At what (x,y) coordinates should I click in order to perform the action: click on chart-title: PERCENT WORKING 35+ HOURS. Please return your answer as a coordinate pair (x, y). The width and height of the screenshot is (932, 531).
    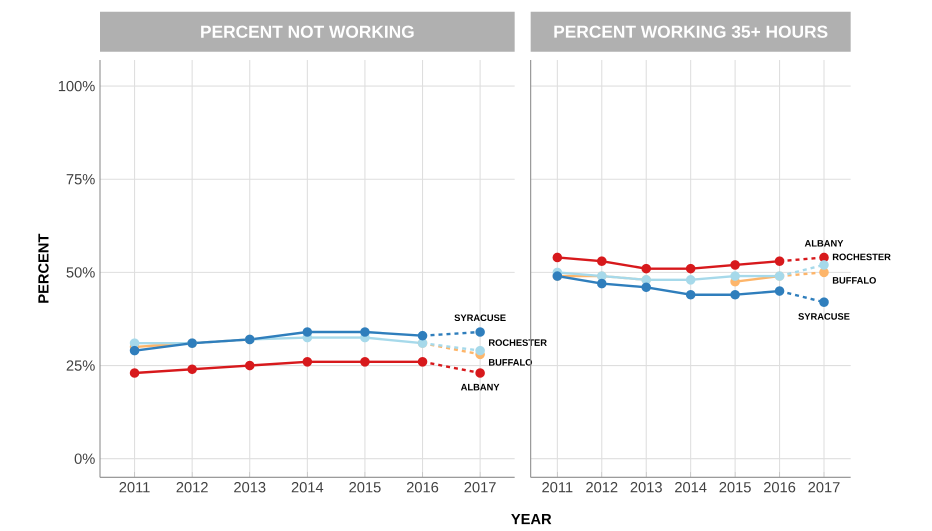
    Looking at the image, I should click on (691, 32).